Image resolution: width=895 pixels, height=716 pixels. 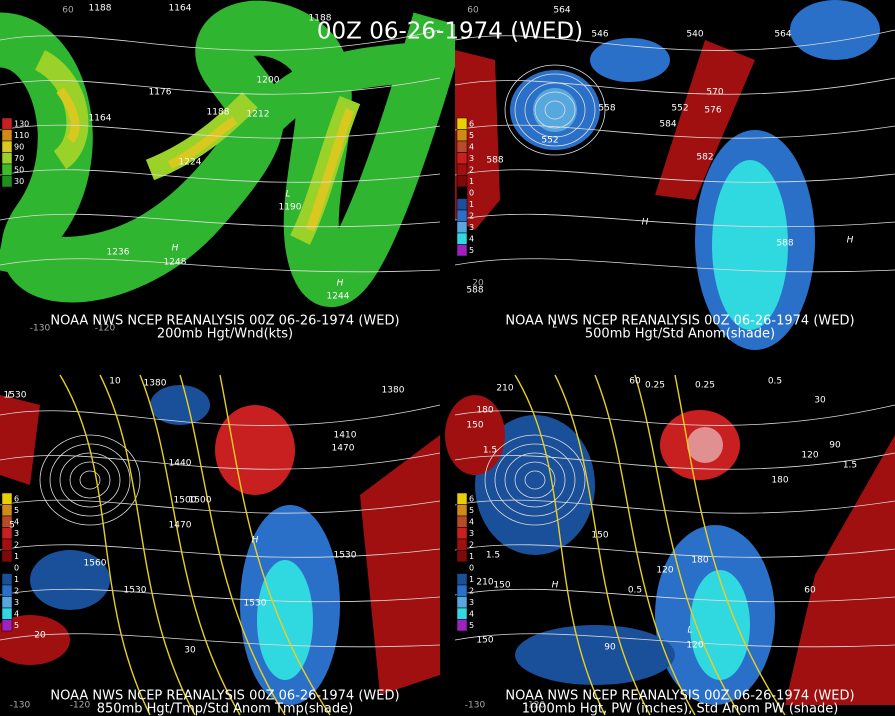 What do you see at coordinates (835, 446) in the screenshot?
I see `contour-label: 90` at bounding box center [835, 446].